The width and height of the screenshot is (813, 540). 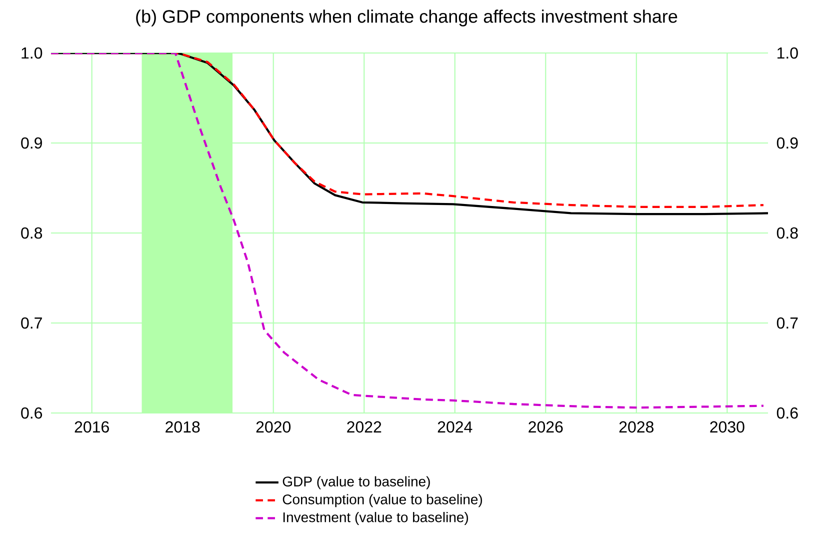 What do you see at coordinates (382, 501) in the screenshot?
I see `legend-label: Consumption (value to baseline)` at bounding box center [382, 501].